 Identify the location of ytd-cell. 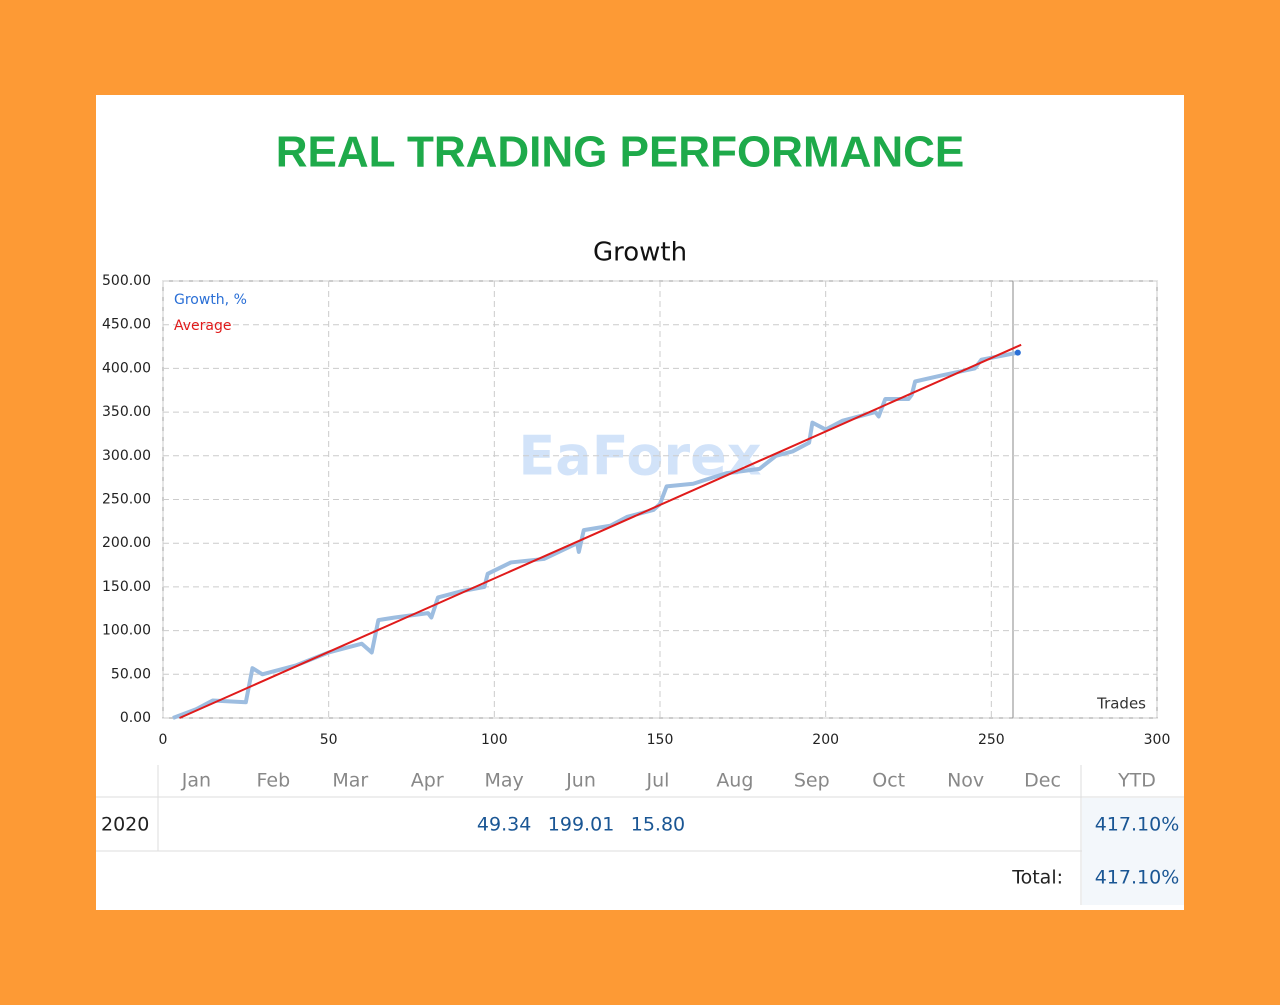
(1133, 851).